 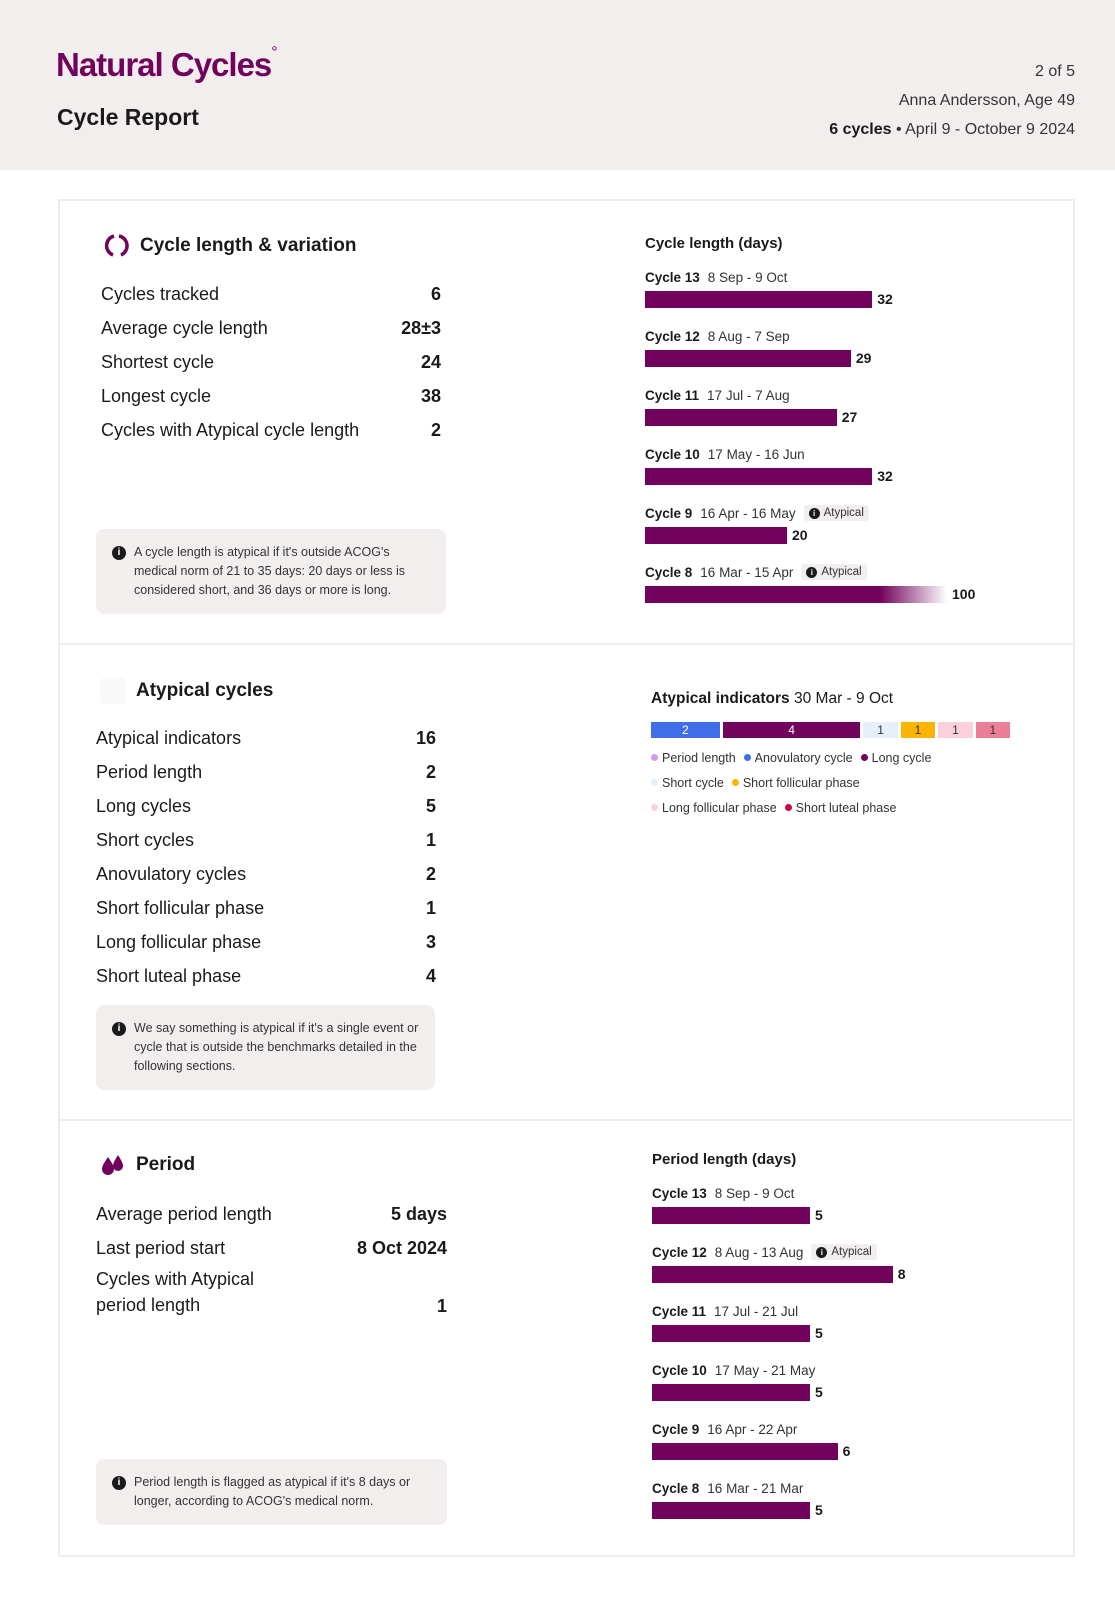 What do you see at coordinates (230, 246) in the screenshot?
I see `section-title: Cycle length & variation` at bounding box center [230, 246].